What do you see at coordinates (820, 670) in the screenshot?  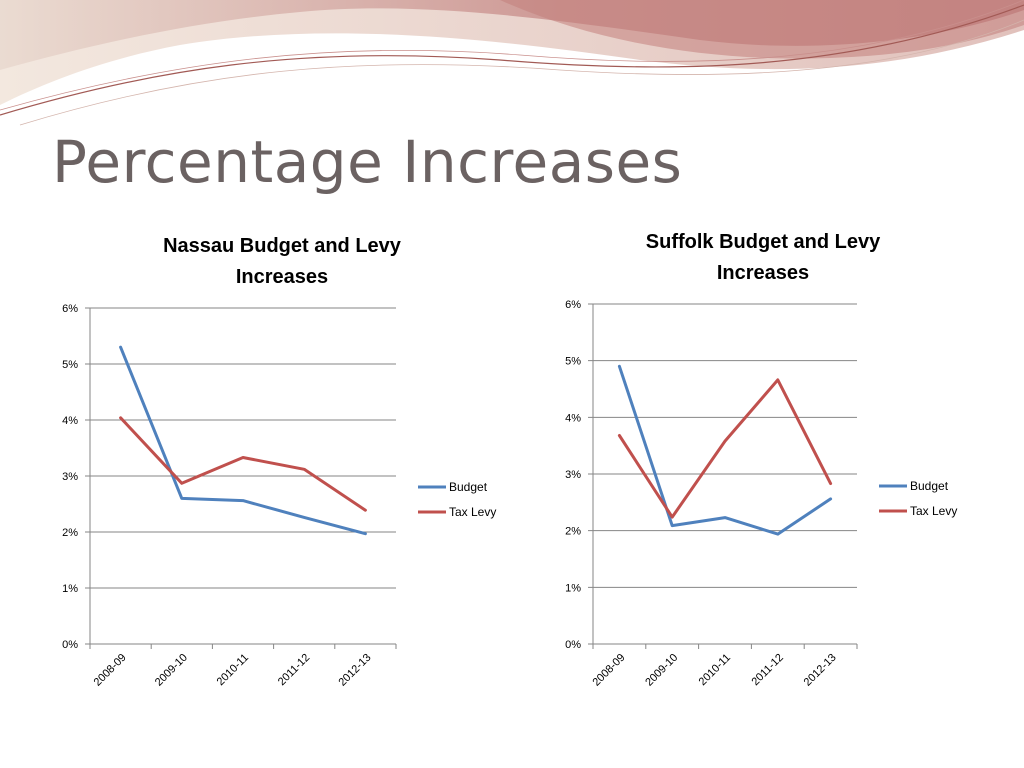 I see `x-tick-label: 2012-13` at bounding box center [820, 670].